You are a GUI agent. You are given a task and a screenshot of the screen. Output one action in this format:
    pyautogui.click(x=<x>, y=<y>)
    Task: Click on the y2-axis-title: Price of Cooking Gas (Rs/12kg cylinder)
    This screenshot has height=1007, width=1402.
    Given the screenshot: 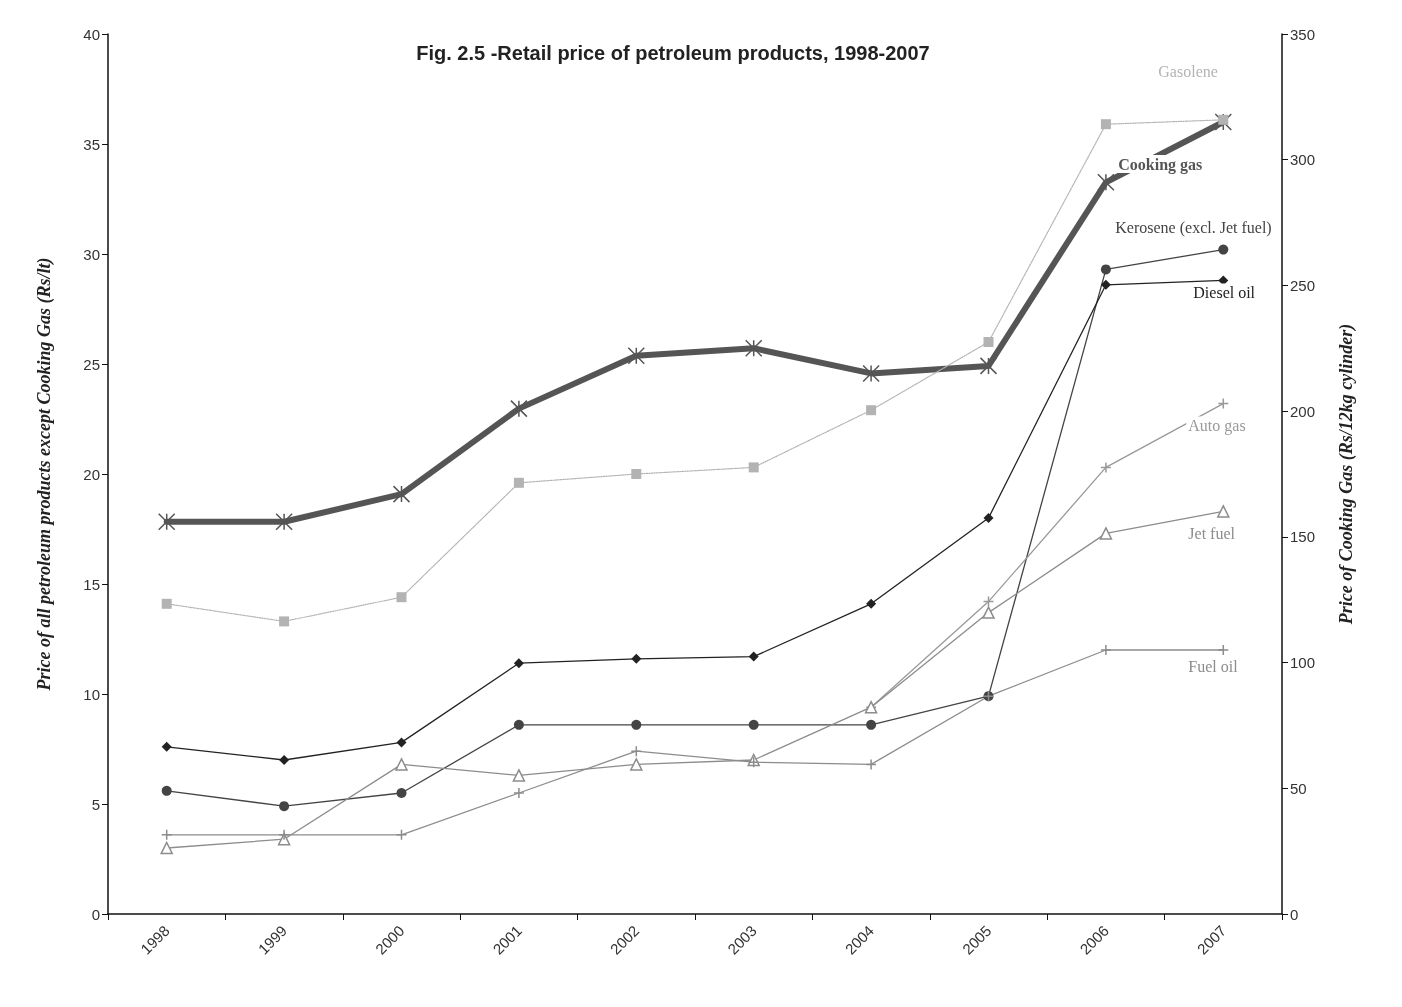 What is the action you would take?
    pyautogui.click(x=1346, y=474)
    